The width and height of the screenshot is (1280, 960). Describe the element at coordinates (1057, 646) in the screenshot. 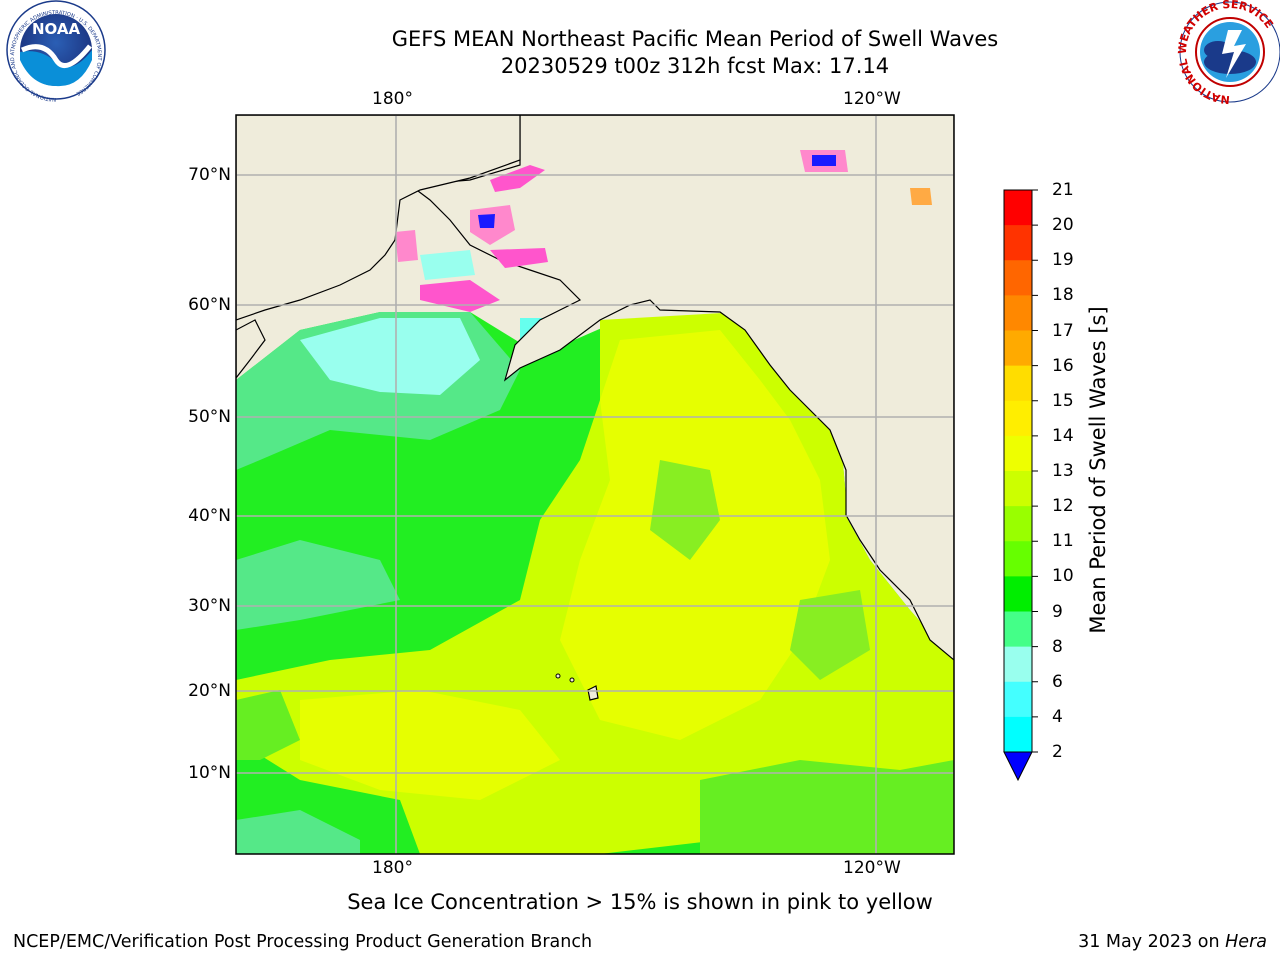

I see `colorbar-tick-label: 8` at that location.